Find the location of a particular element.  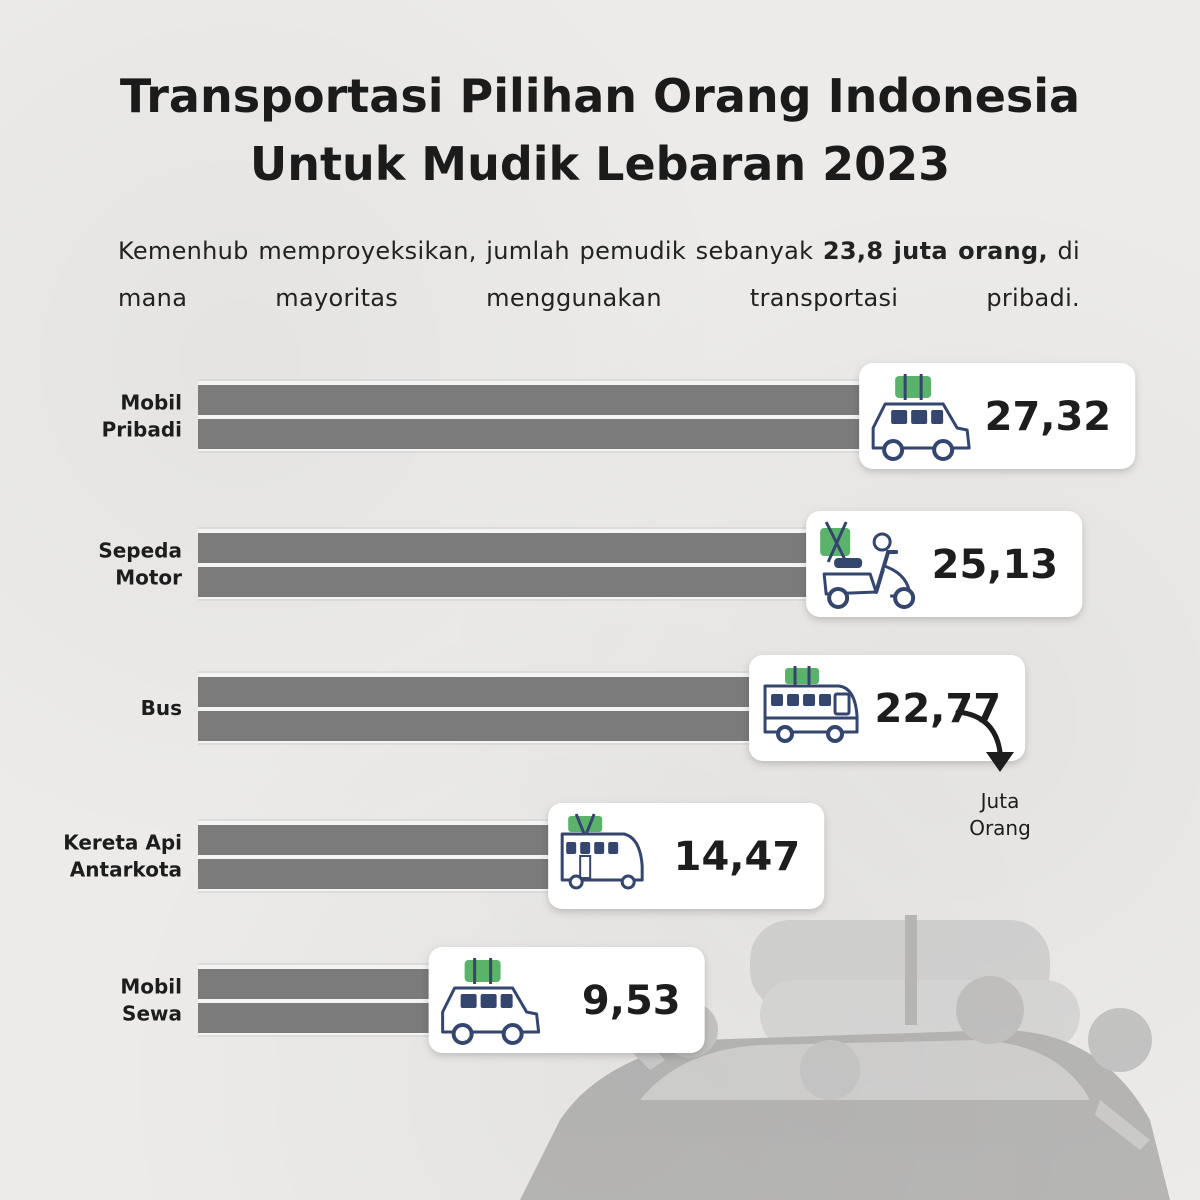

bar-group: Mobil Pribadi 27,32 is located at coordinates (619, 416).